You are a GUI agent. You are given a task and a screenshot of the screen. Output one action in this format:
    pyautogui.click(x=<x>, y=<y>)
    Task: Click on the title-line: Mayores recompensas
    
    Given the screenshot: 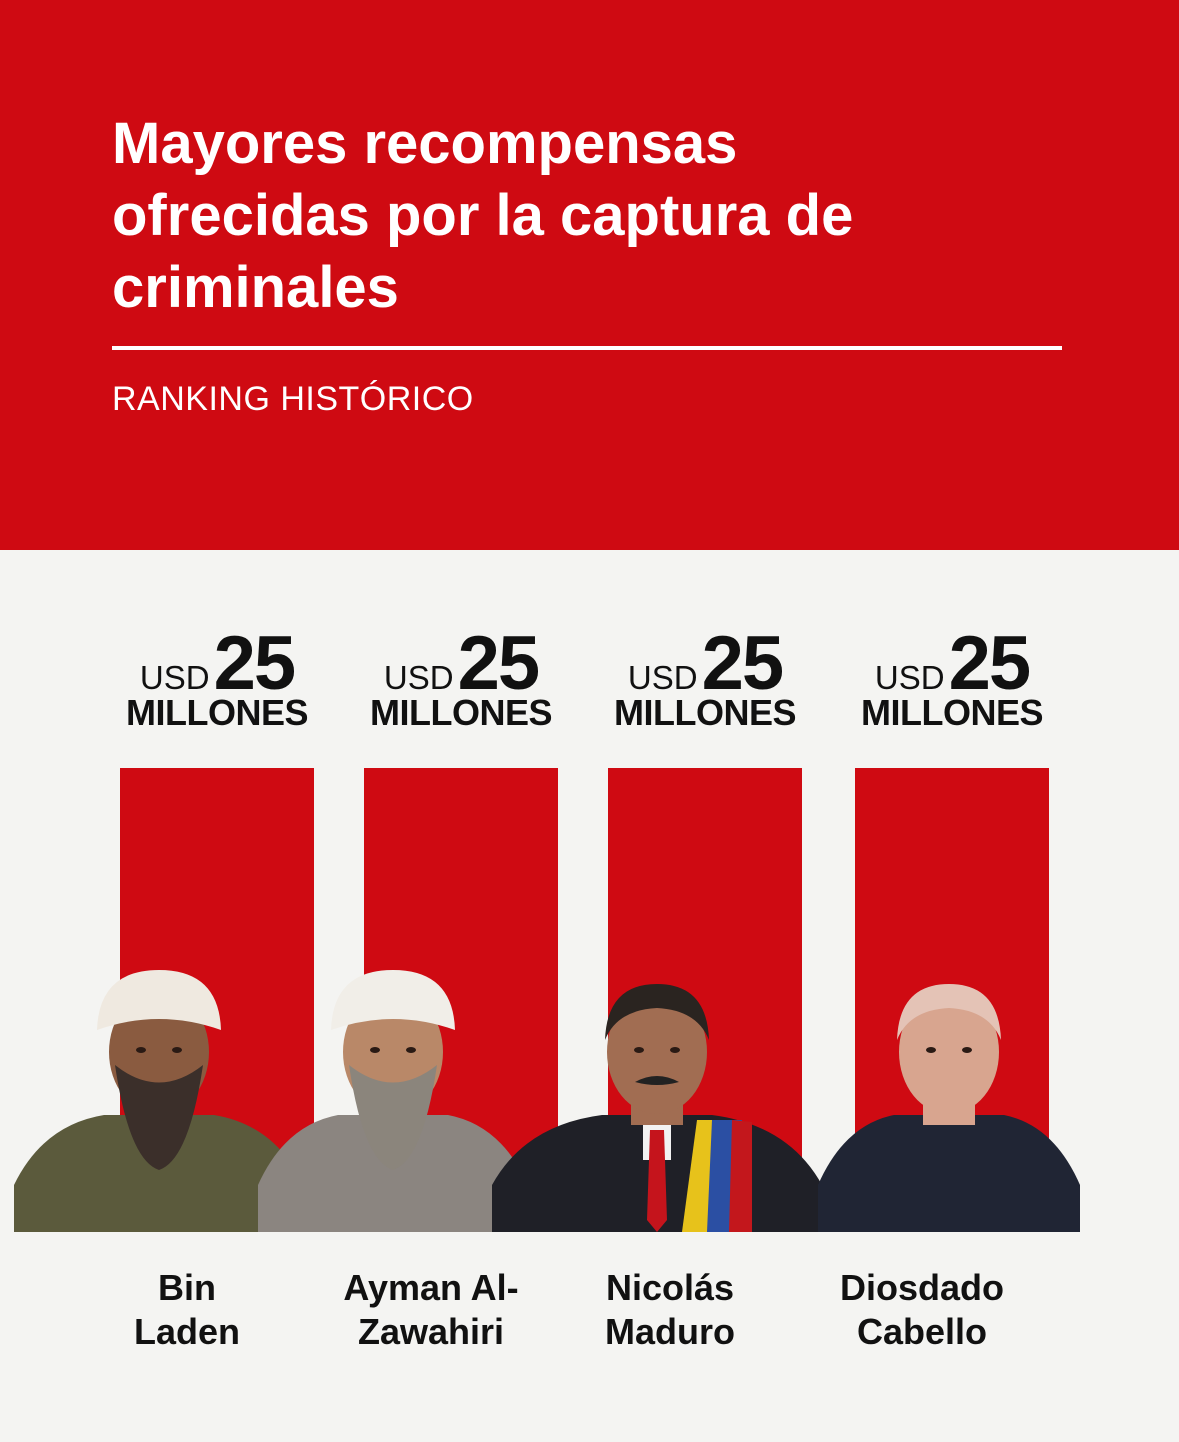 What is the action you would take?
    pyautogui.click(x=425, y=143)
    